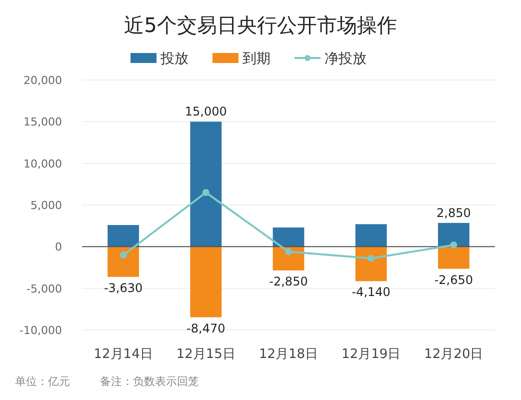  What do you see at coordinates (345, 59) in the screenshot?
I see `legend-label: 净投放` at bounding box center [345, 59].